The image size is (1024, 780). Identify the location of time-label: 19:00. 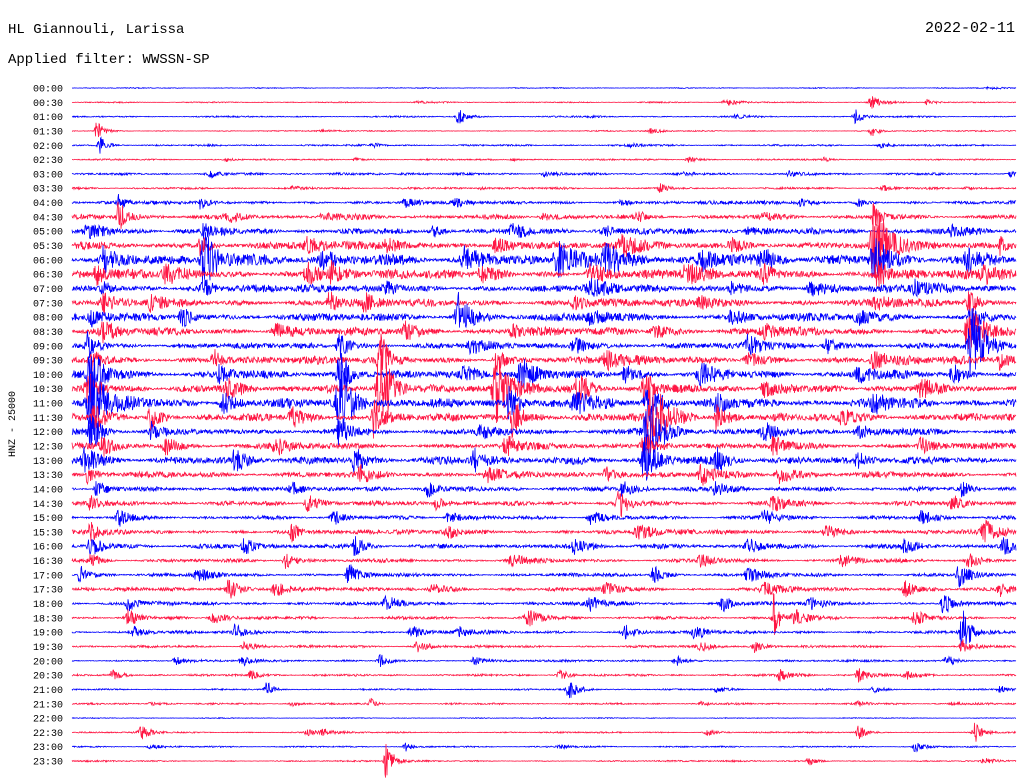
(48, 634).